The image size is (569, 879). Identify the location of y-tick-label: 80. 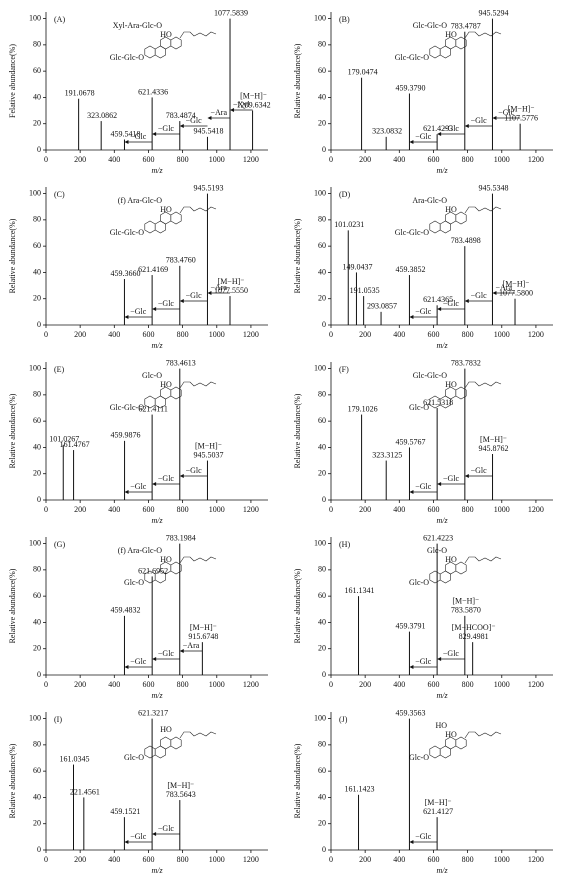
(37, 44).